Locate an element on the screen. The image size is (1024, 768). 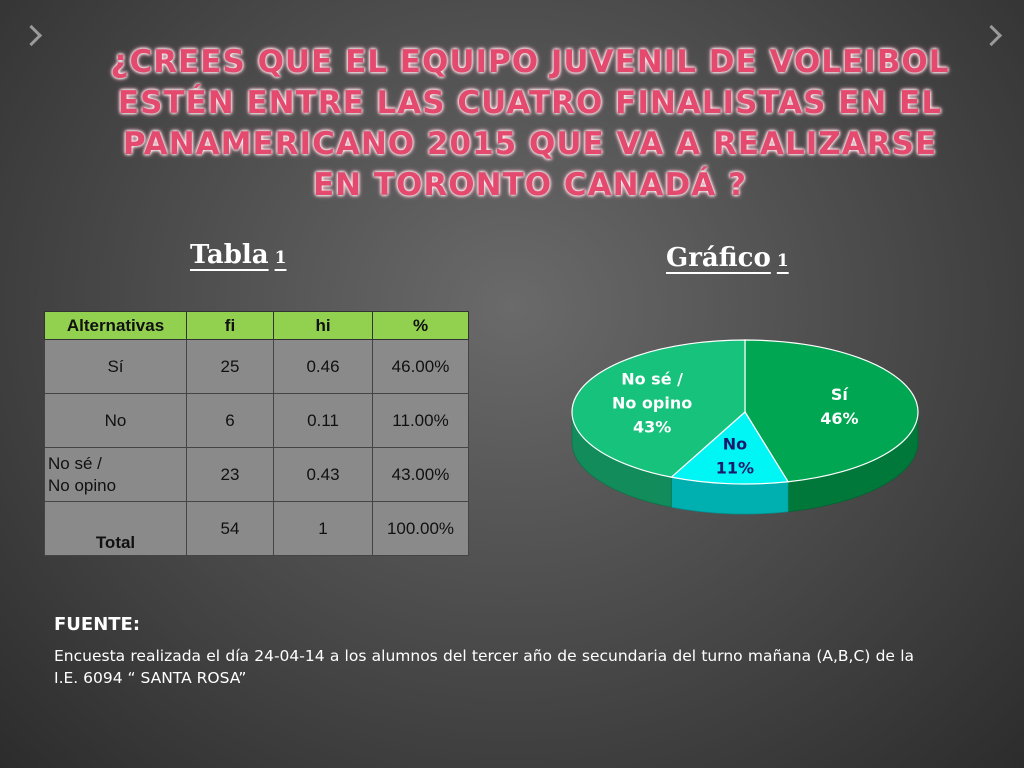
cell-alternativa-line1: No sé / is located at coordinates (75, 463).